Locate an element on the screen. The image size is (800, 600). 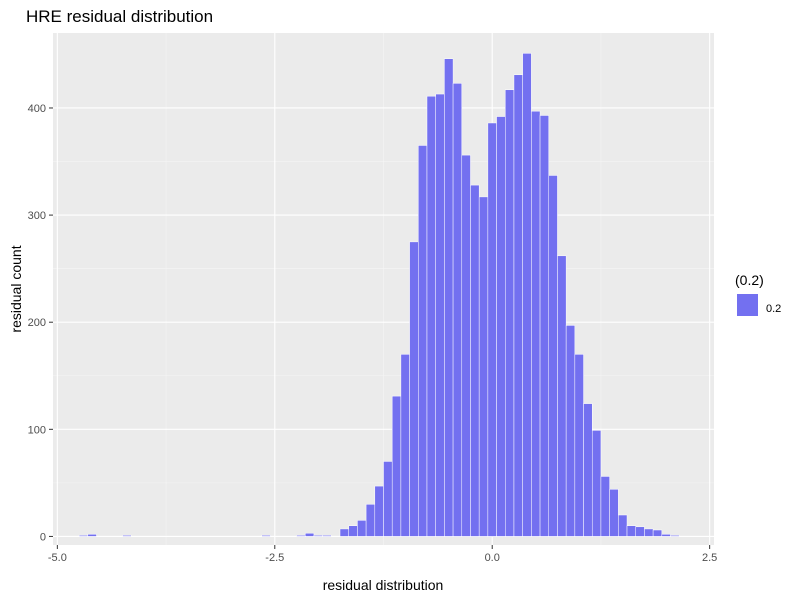
chart-title: HRE residual distribution is located at coordinates (119, 16).